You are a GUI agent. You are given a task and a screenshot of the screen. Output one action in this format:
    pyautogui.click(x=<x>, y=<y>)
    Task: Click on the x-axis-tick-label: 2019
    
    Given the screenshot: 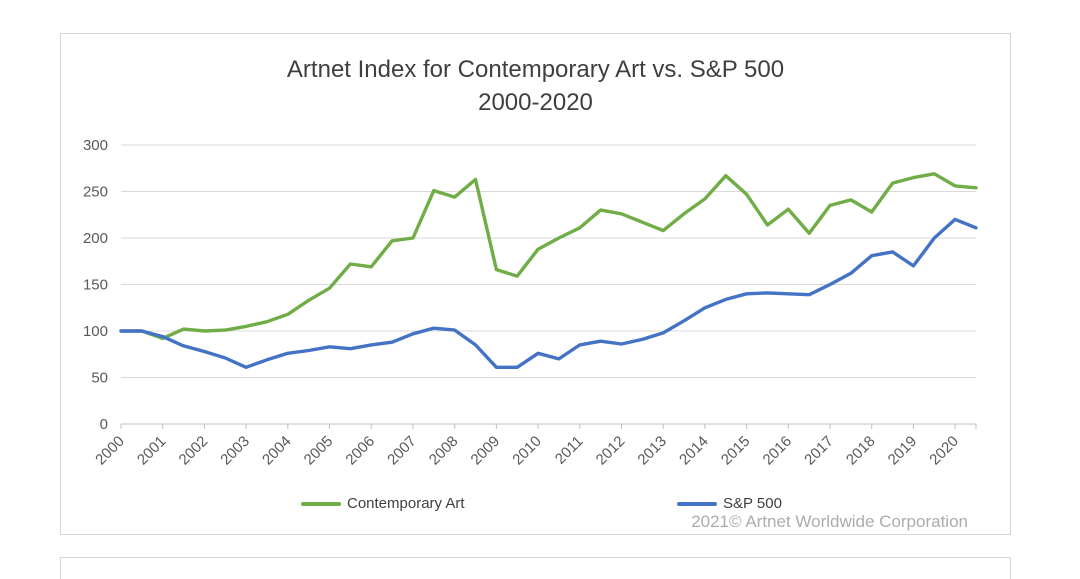 What is the action you would take?
    pyautogui.click(x=903, y=451)
    